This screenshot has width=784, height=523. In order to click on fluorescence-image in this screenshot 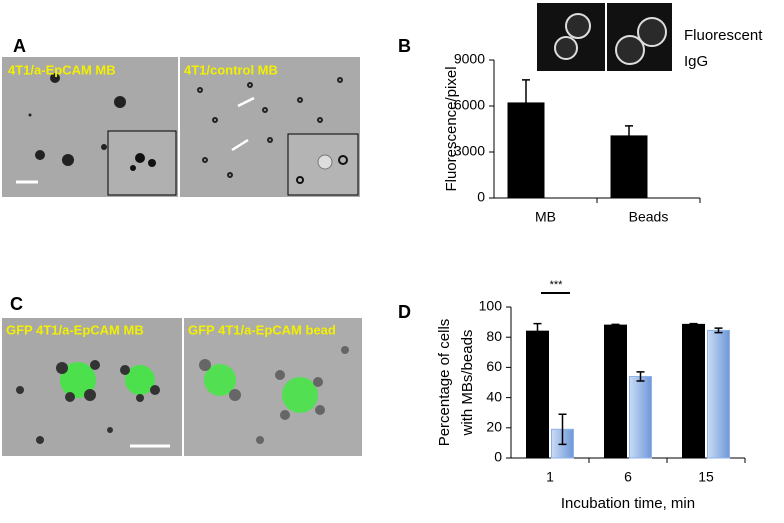, I will do `click(604, 37)`.